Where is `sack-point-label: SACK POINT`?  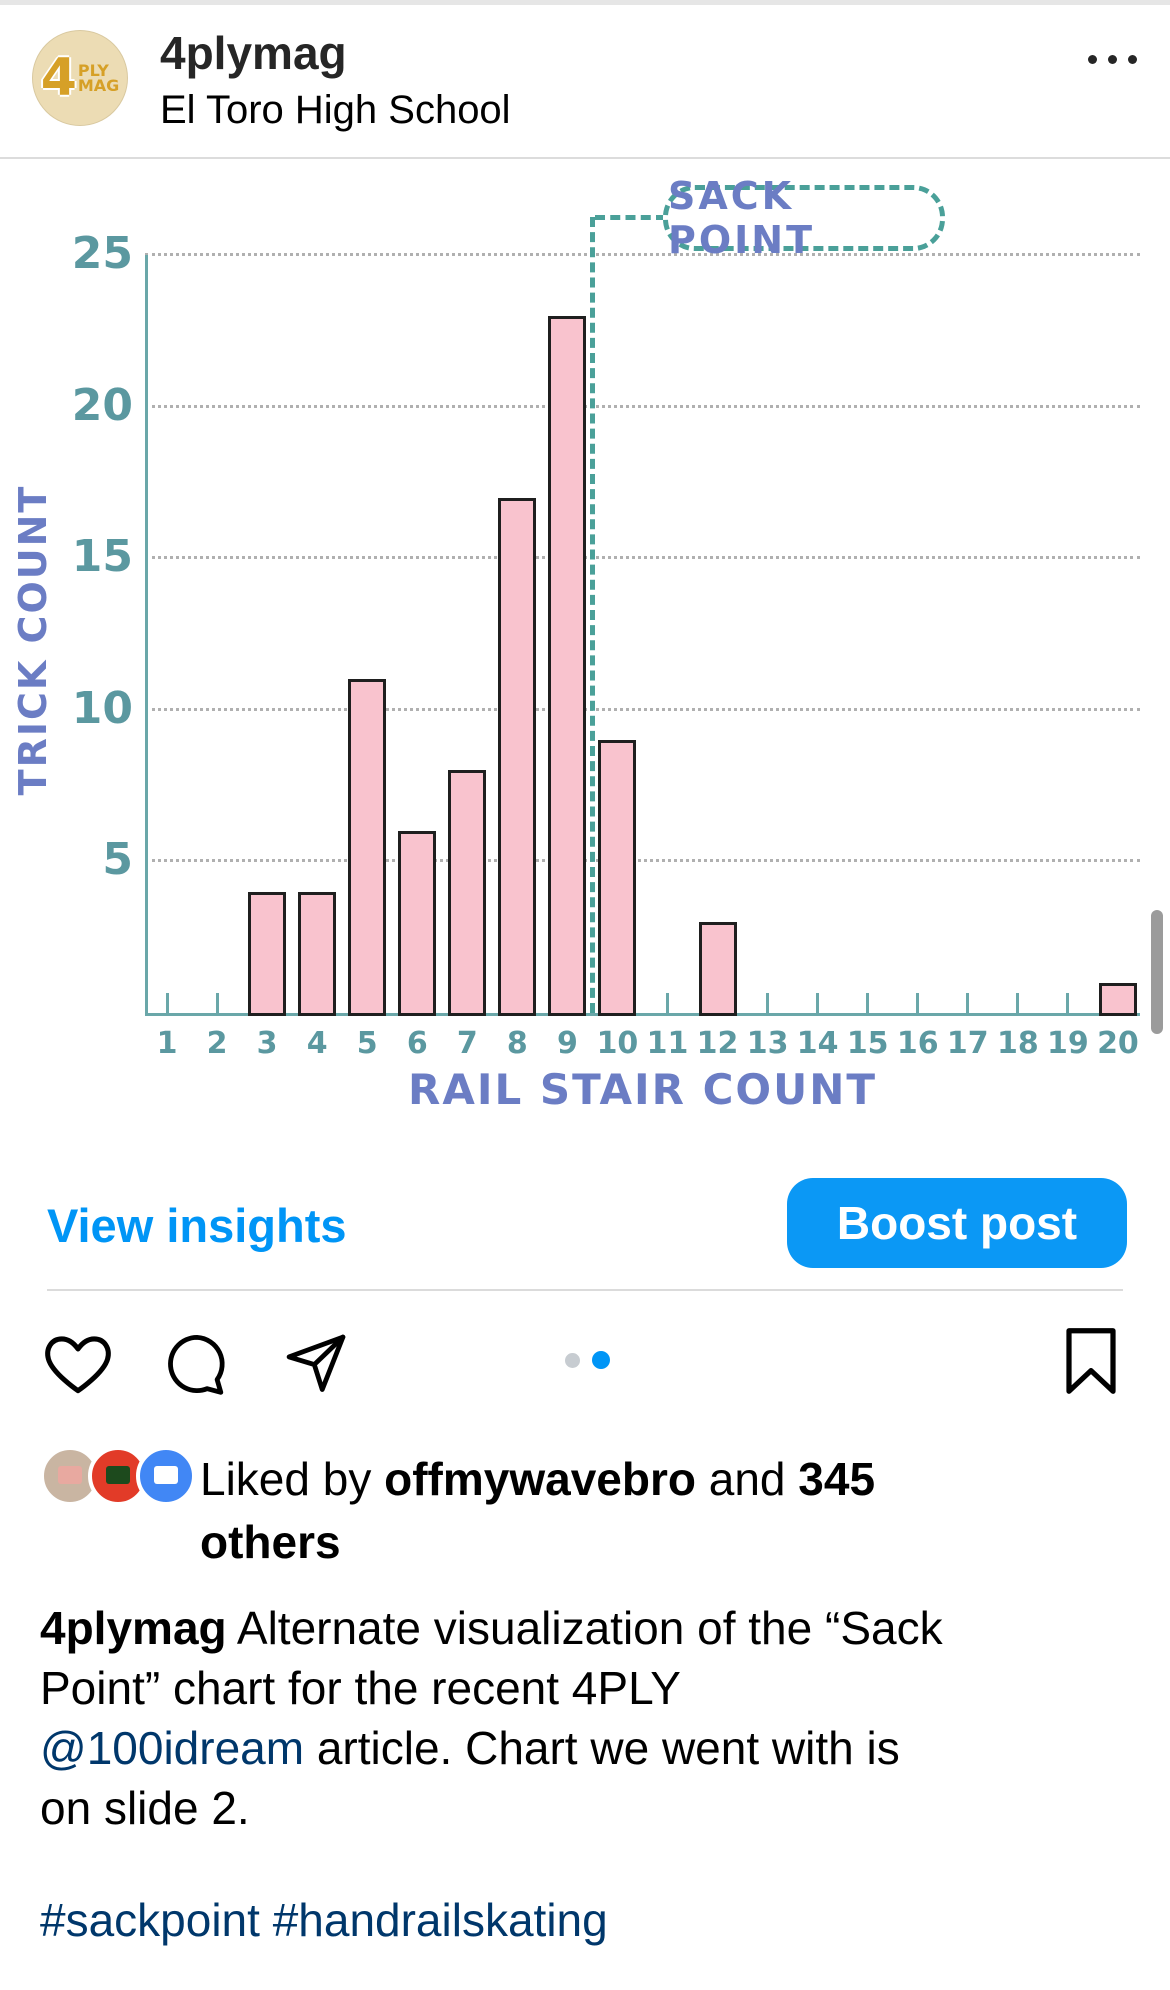
sack-point-label: SACK POINT is located at coordinates (742, 218).